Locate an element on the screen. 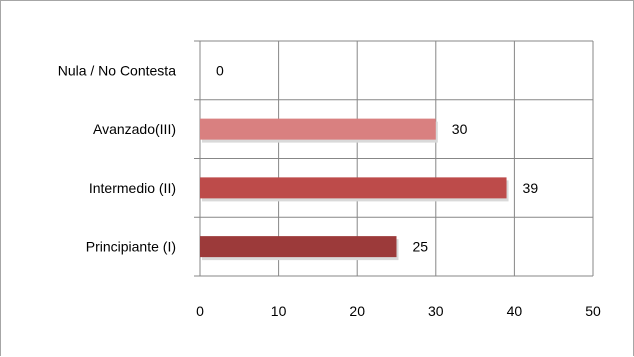 Image resolution: width=634 pixels, height=357 pixels. data-label: 39 is located at coordinates (531, 188).